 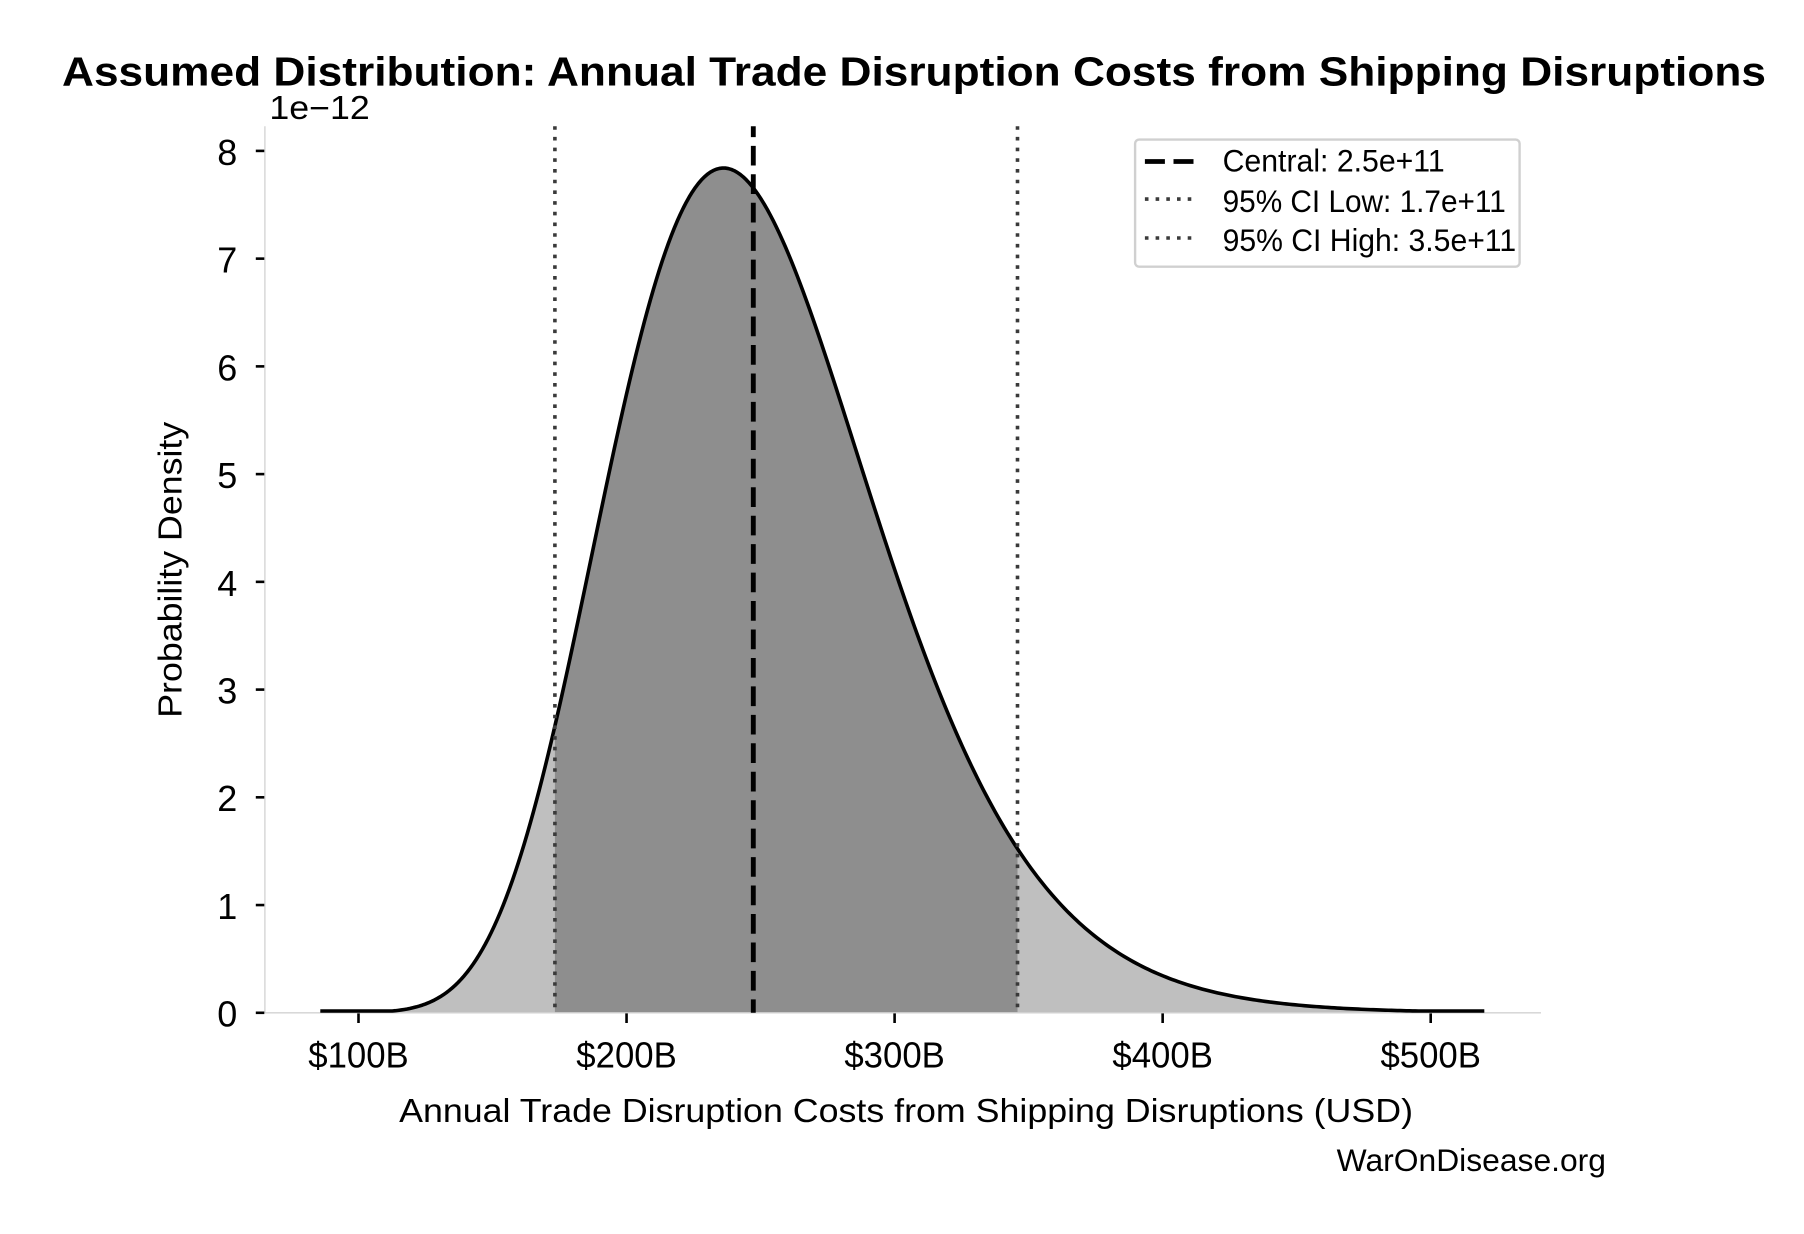 I want to click on svg-text: WarOnDisease.org, so click(x=1471, y=1160).